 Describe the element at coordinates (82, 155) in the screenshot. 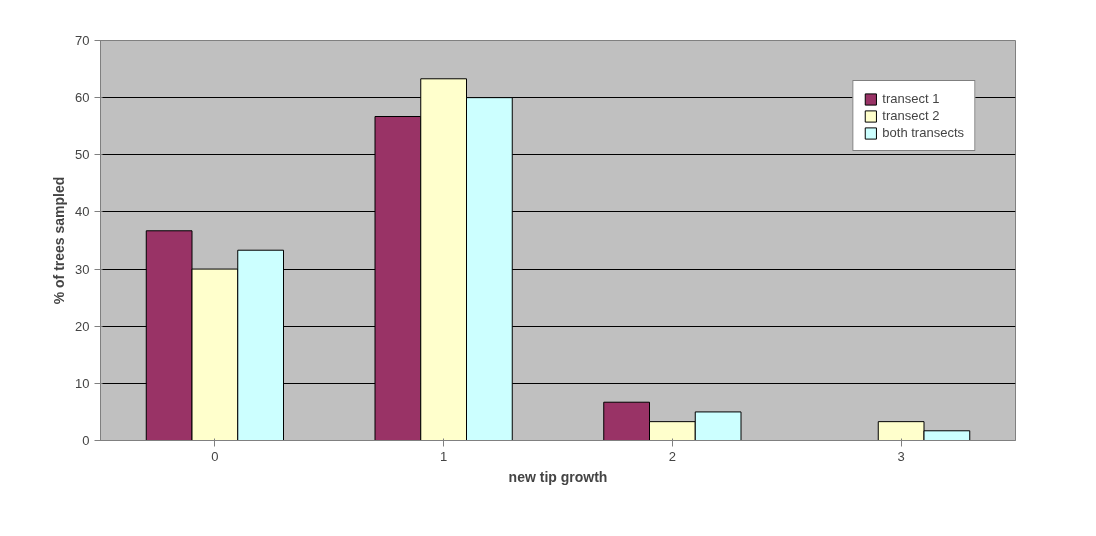

I see `y-tick-label: 50` at that location.